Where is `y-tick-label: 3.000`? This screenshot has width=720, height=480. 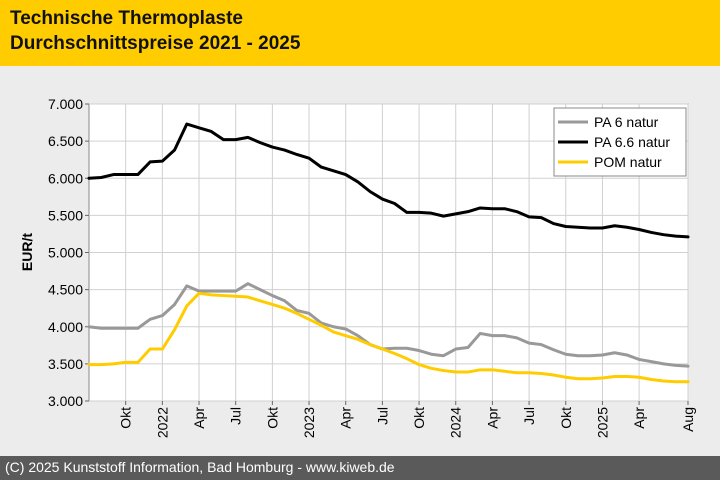
y-tick-label: 3.000 is located at coordinates (65, 401).